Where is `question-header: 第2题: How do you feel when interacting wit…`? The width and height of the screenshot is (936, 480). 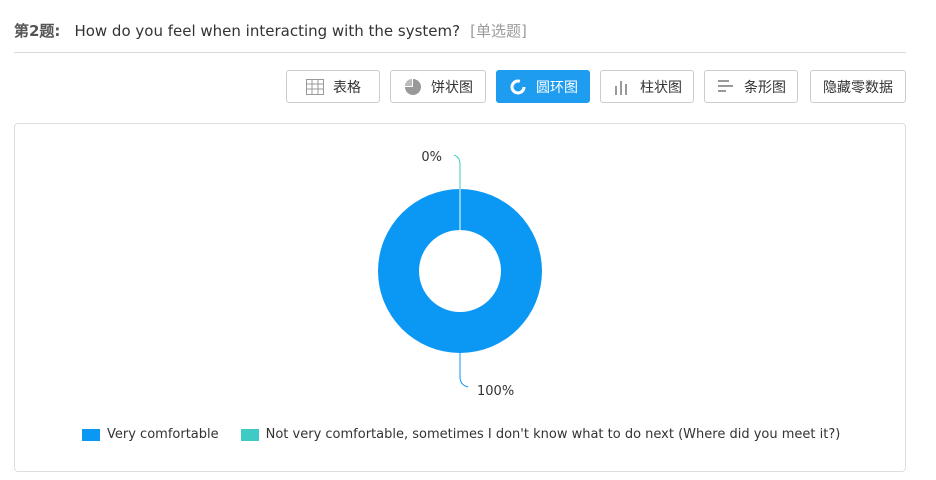
question-header: 第2题: How do you feel when interacting wit… is located at coordinates (460, 32).